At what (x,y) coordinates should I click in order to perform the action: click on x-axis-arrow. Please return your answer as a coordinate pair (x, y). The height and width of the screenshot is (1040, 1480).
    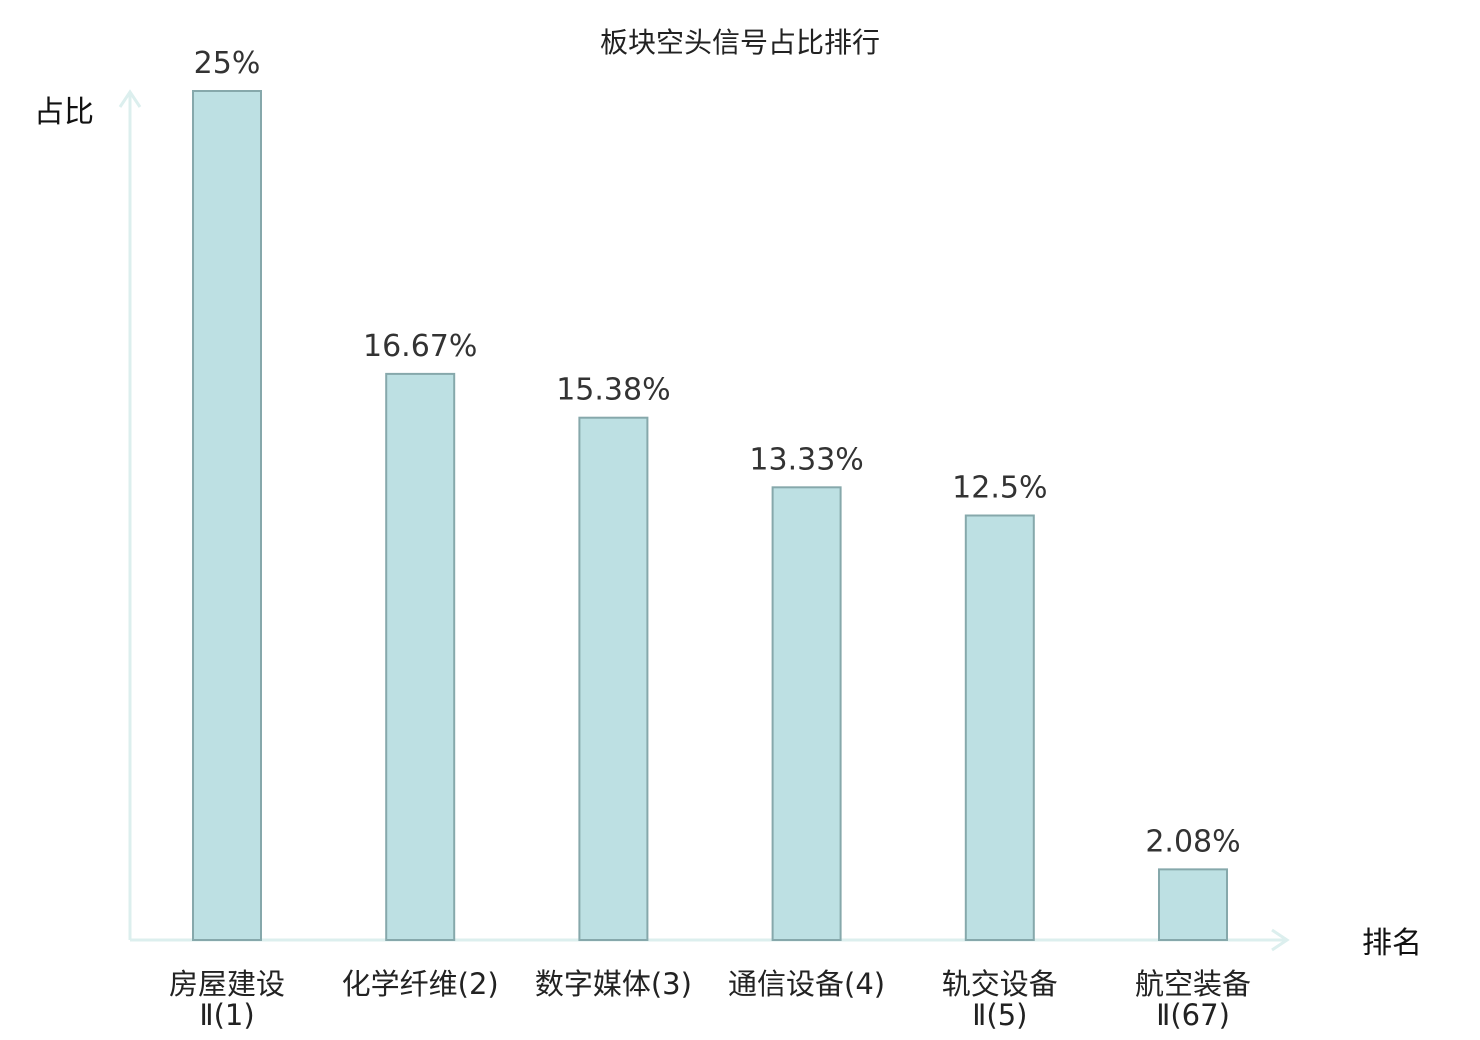
    Looking at the image, I should click on (1280, 940).